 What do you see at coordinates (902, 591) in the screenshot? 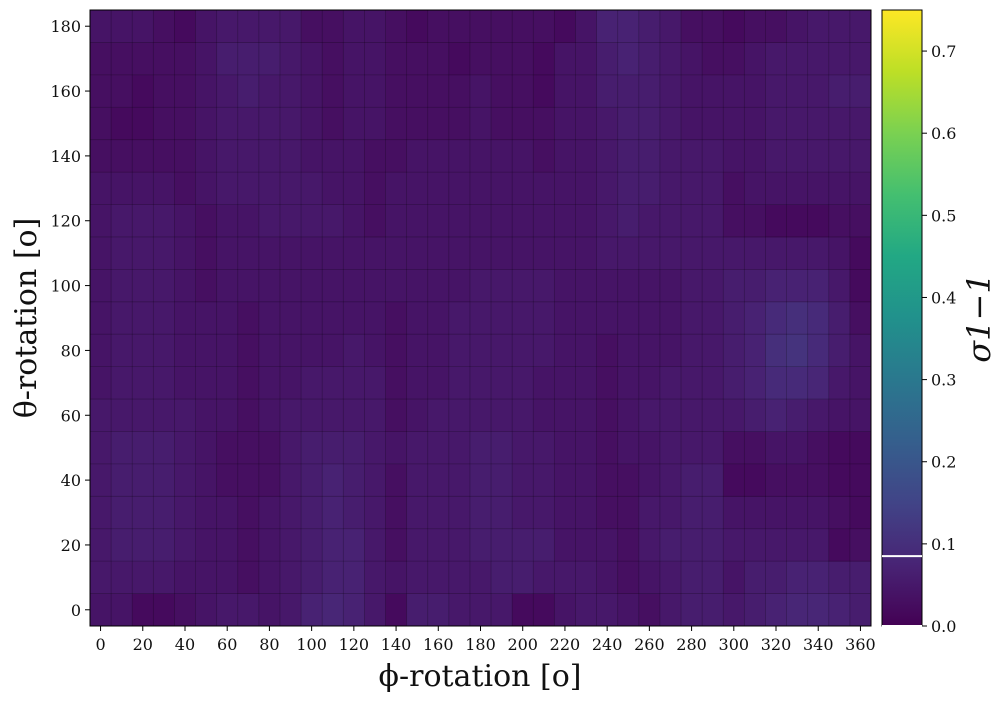
I see `colorbar-markers` at bounding box center [902, 591].